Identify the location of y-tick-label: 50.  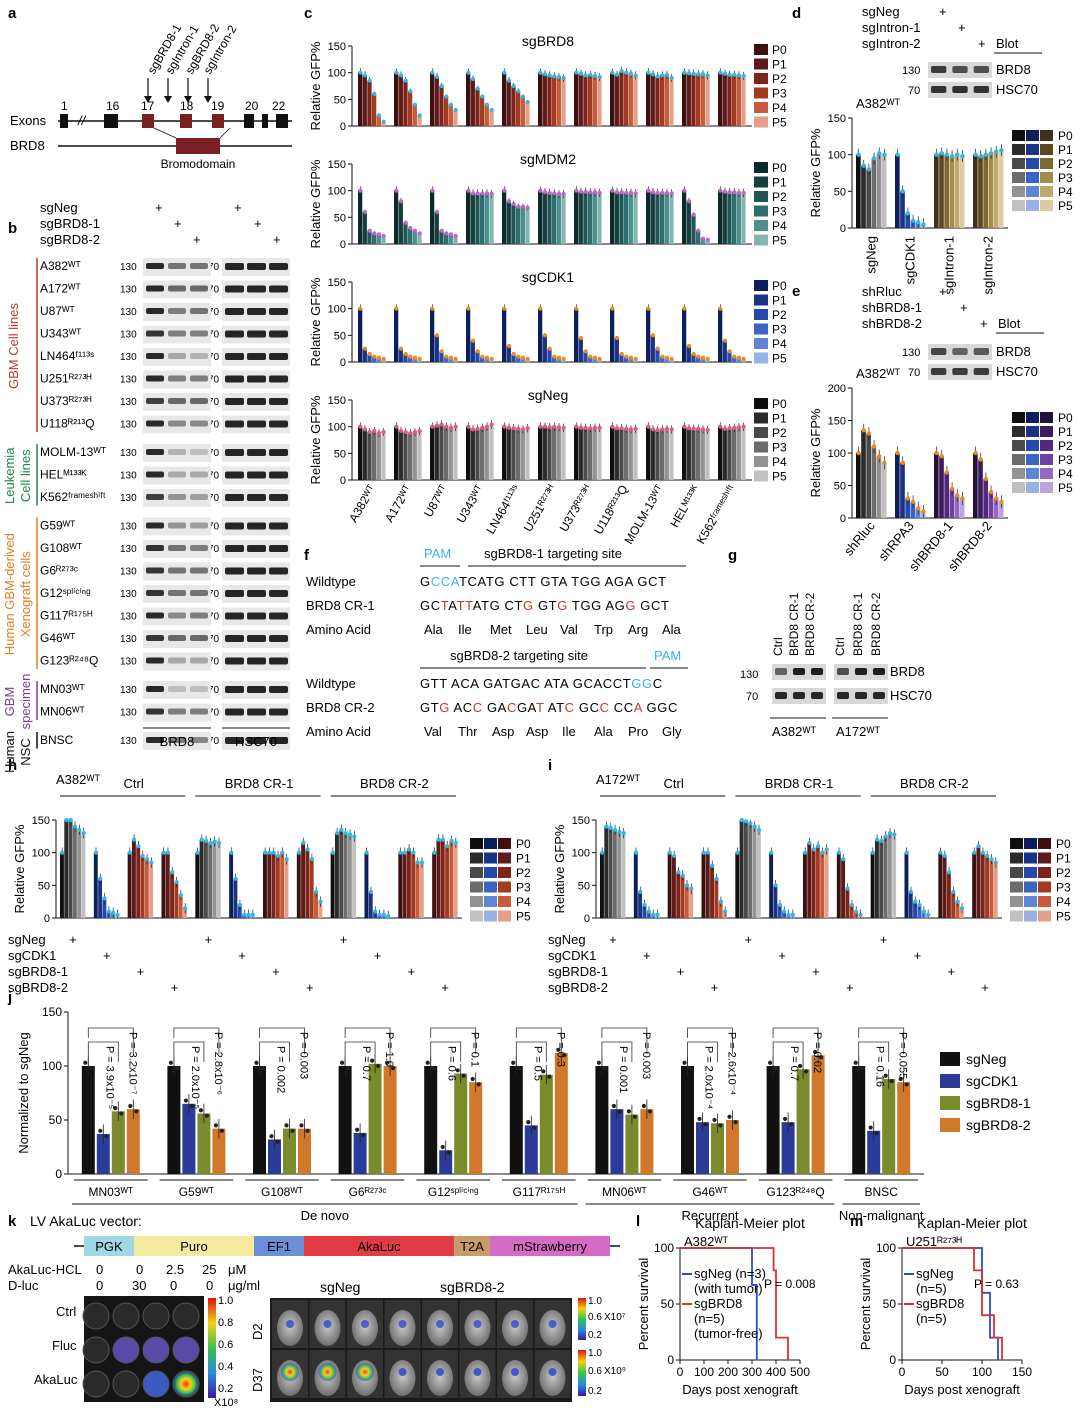
(340, 100).